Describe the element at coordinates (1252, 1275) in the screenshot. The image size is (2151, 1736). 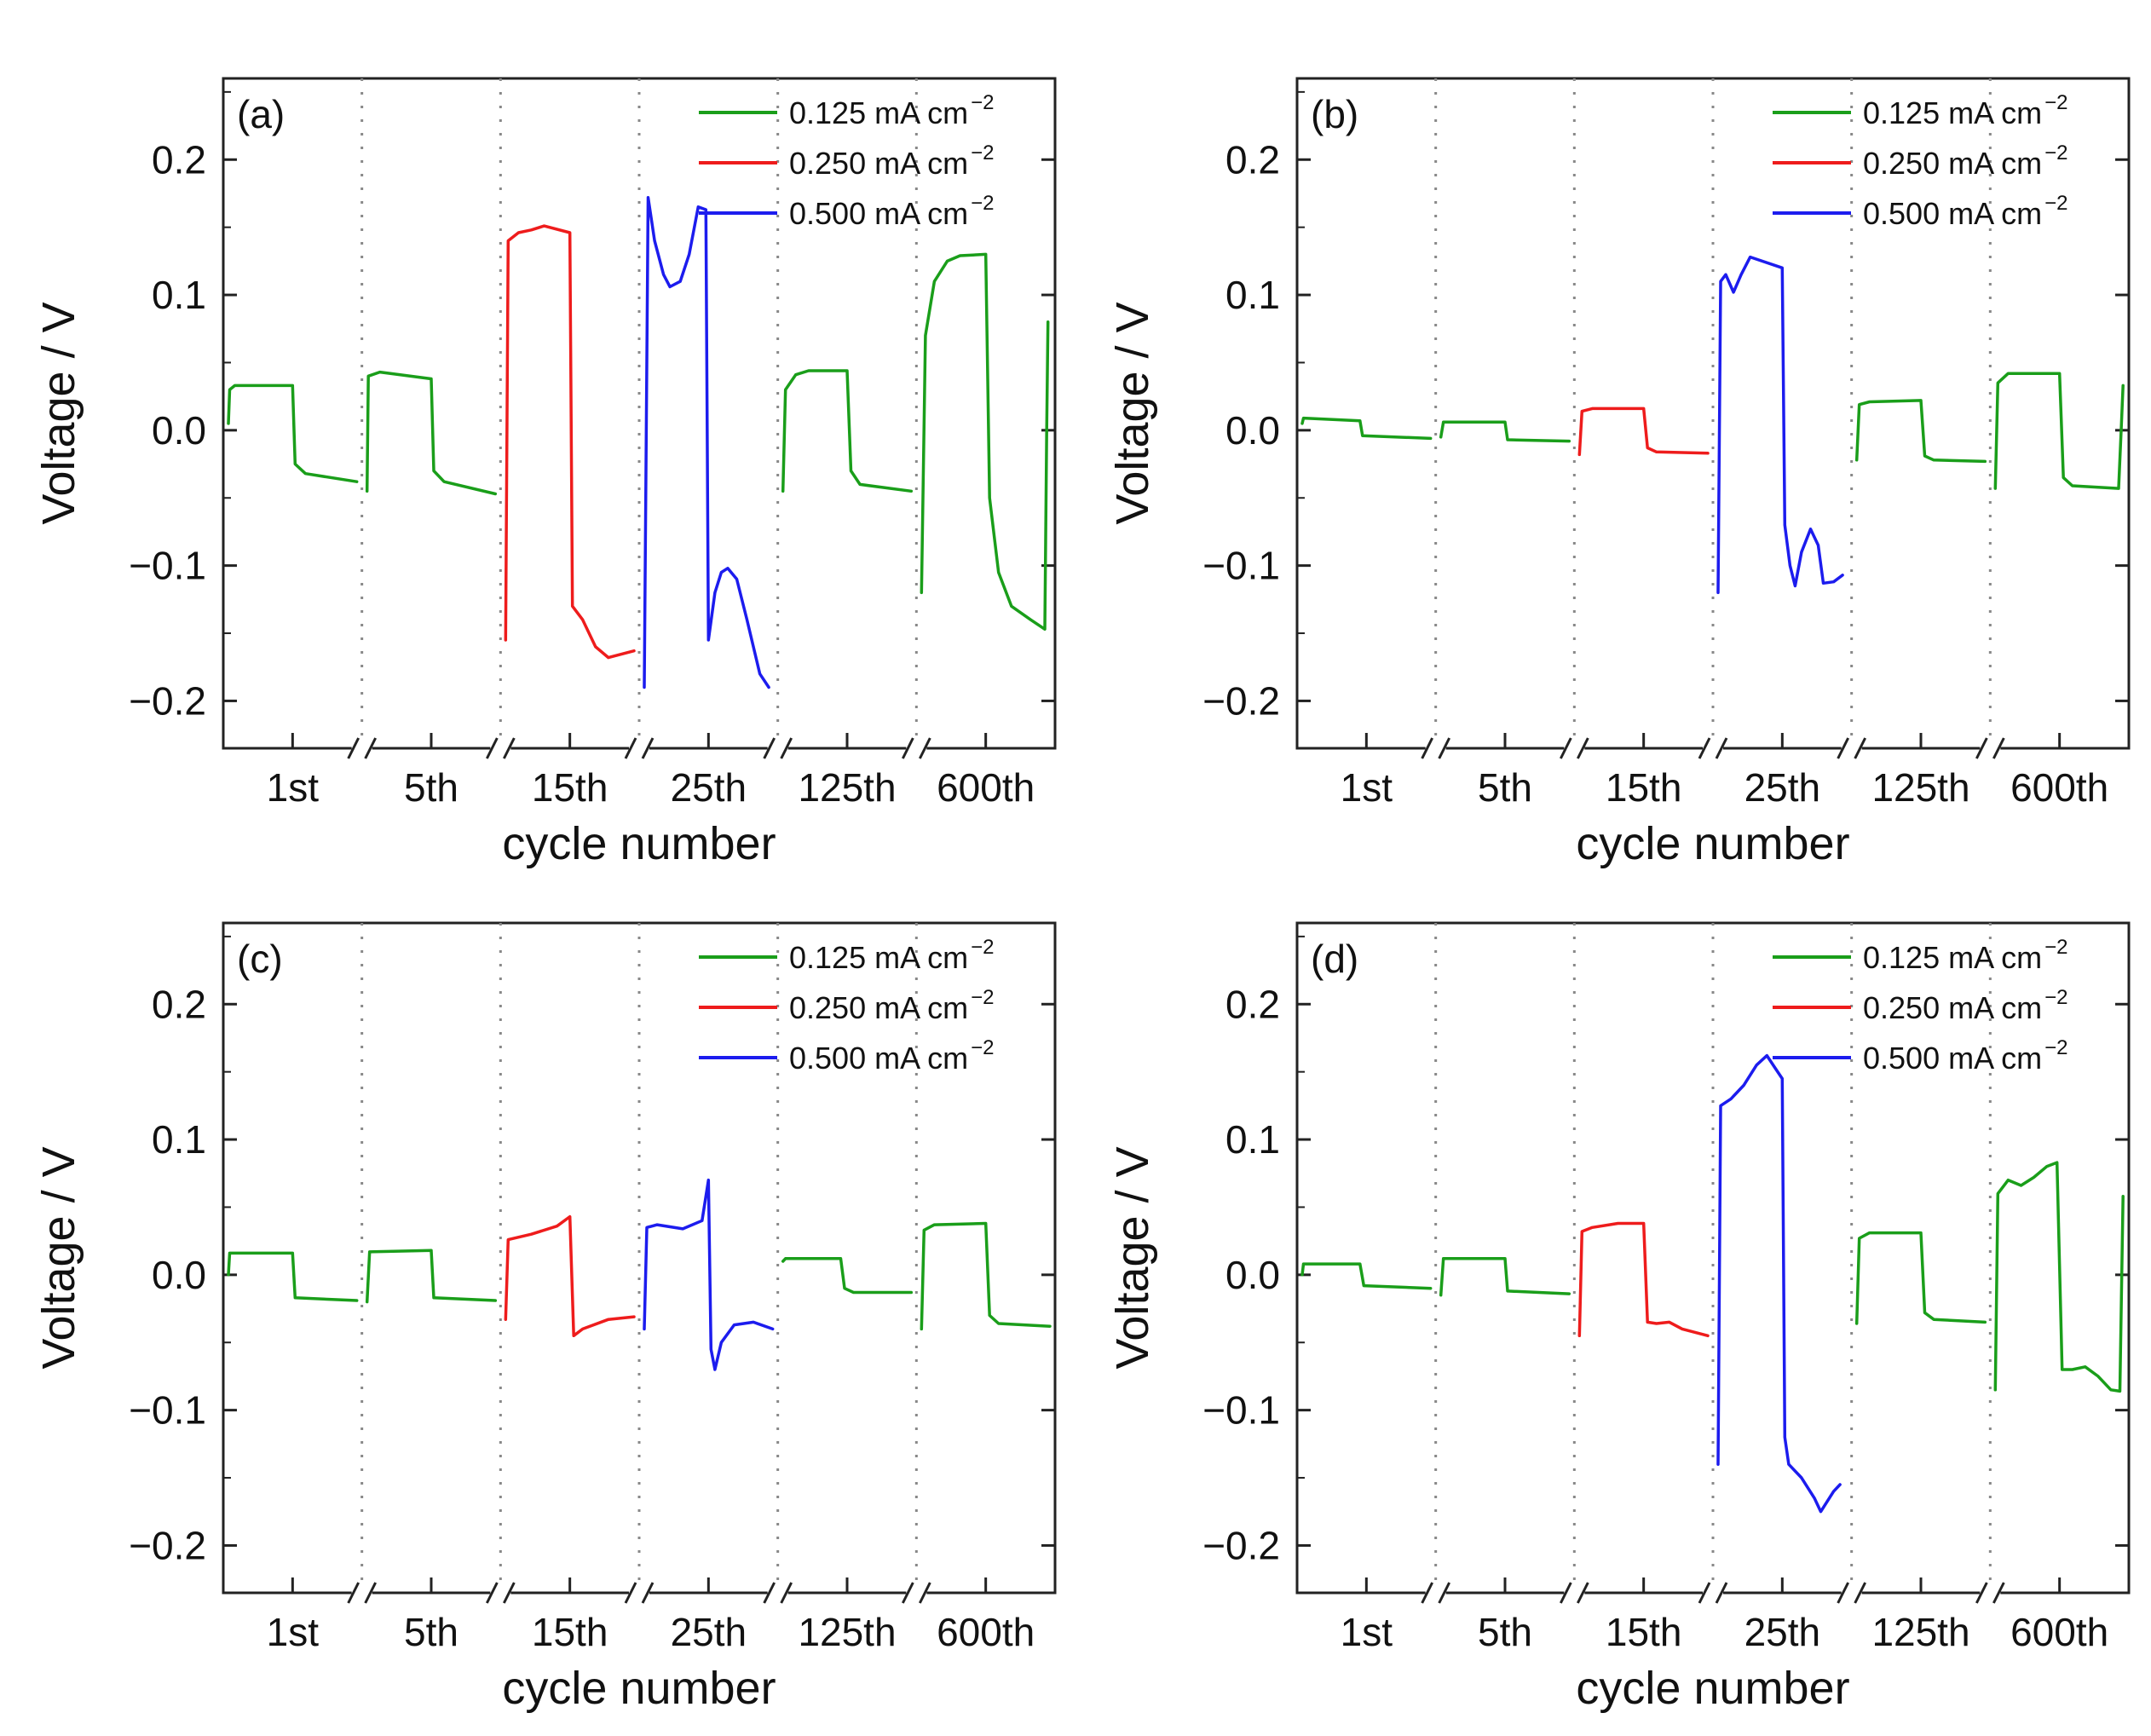
I see `y-tick-label: 0.0` at that location.